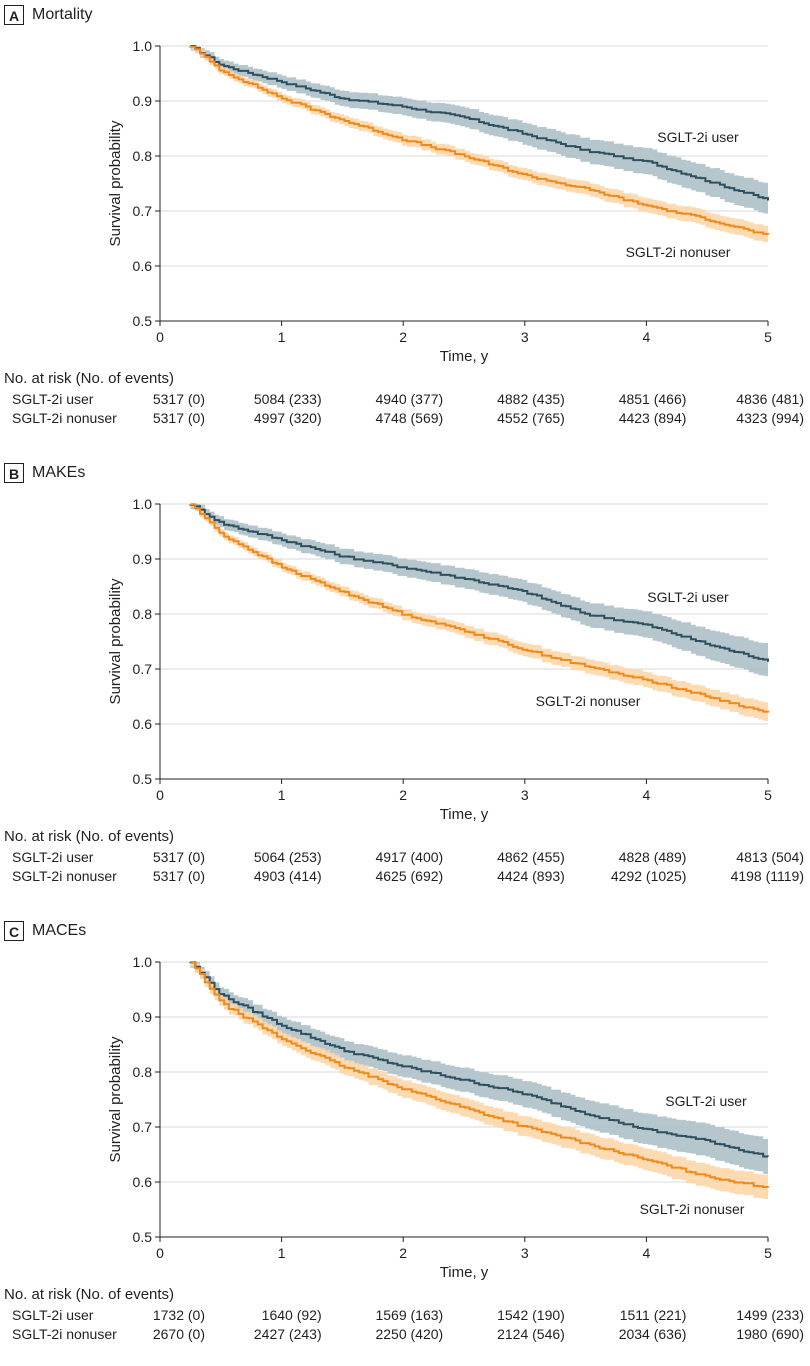 The image size is (810, 1366). What do you see at coordinates (531, 399) in the screenshot?
I see `risk-cell: 4882 (435)` at bounding box center [531, 399].